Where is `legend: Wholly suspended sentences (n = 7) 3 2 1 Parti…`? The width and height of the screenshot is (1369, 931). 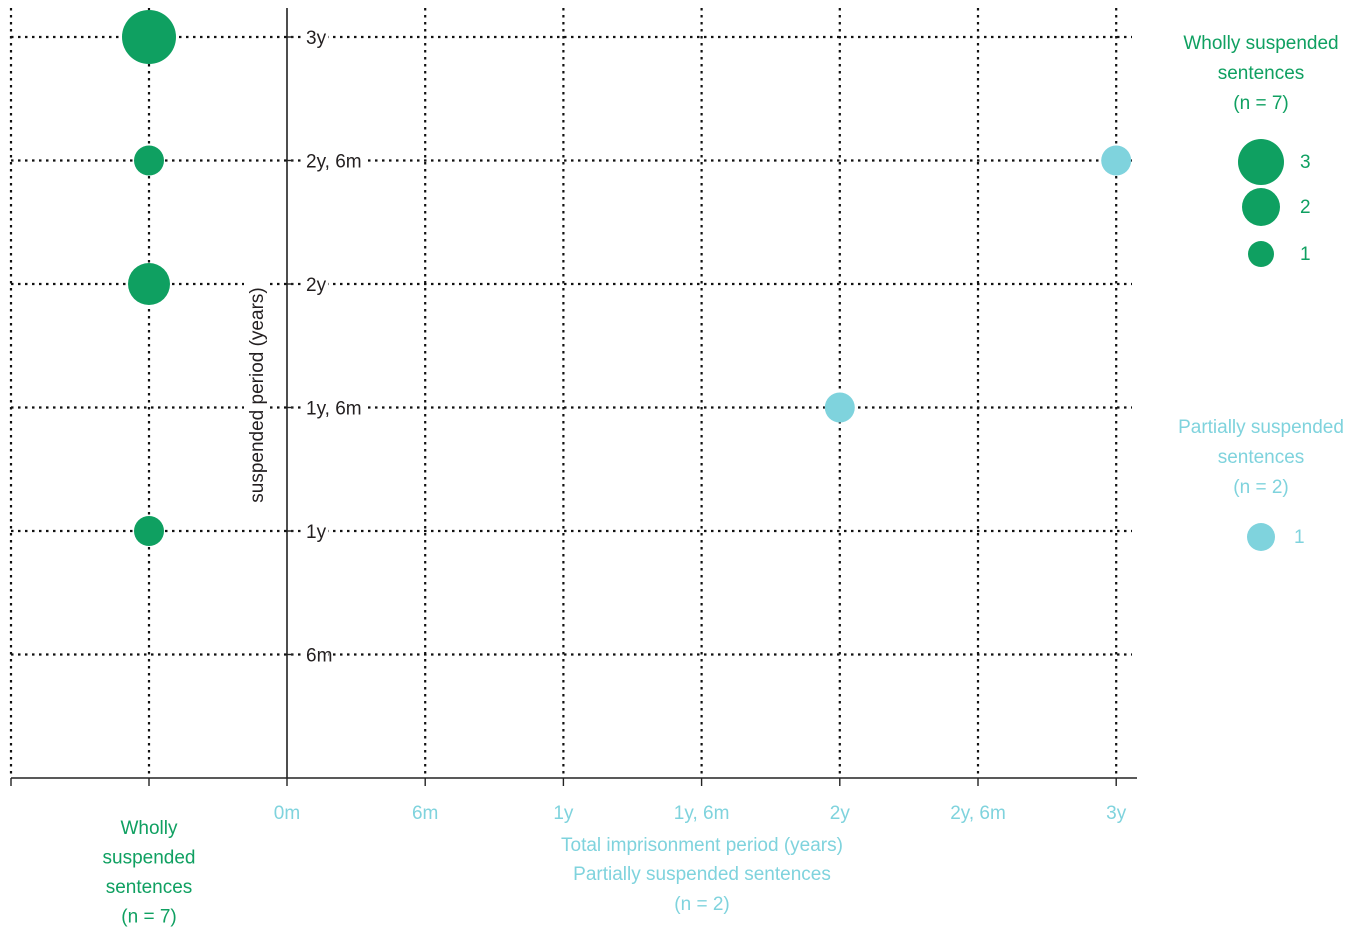
legend: Wholly suspended sentences (n = 7) 3 2 1 Parti… is located at coordinates (1261, 292).